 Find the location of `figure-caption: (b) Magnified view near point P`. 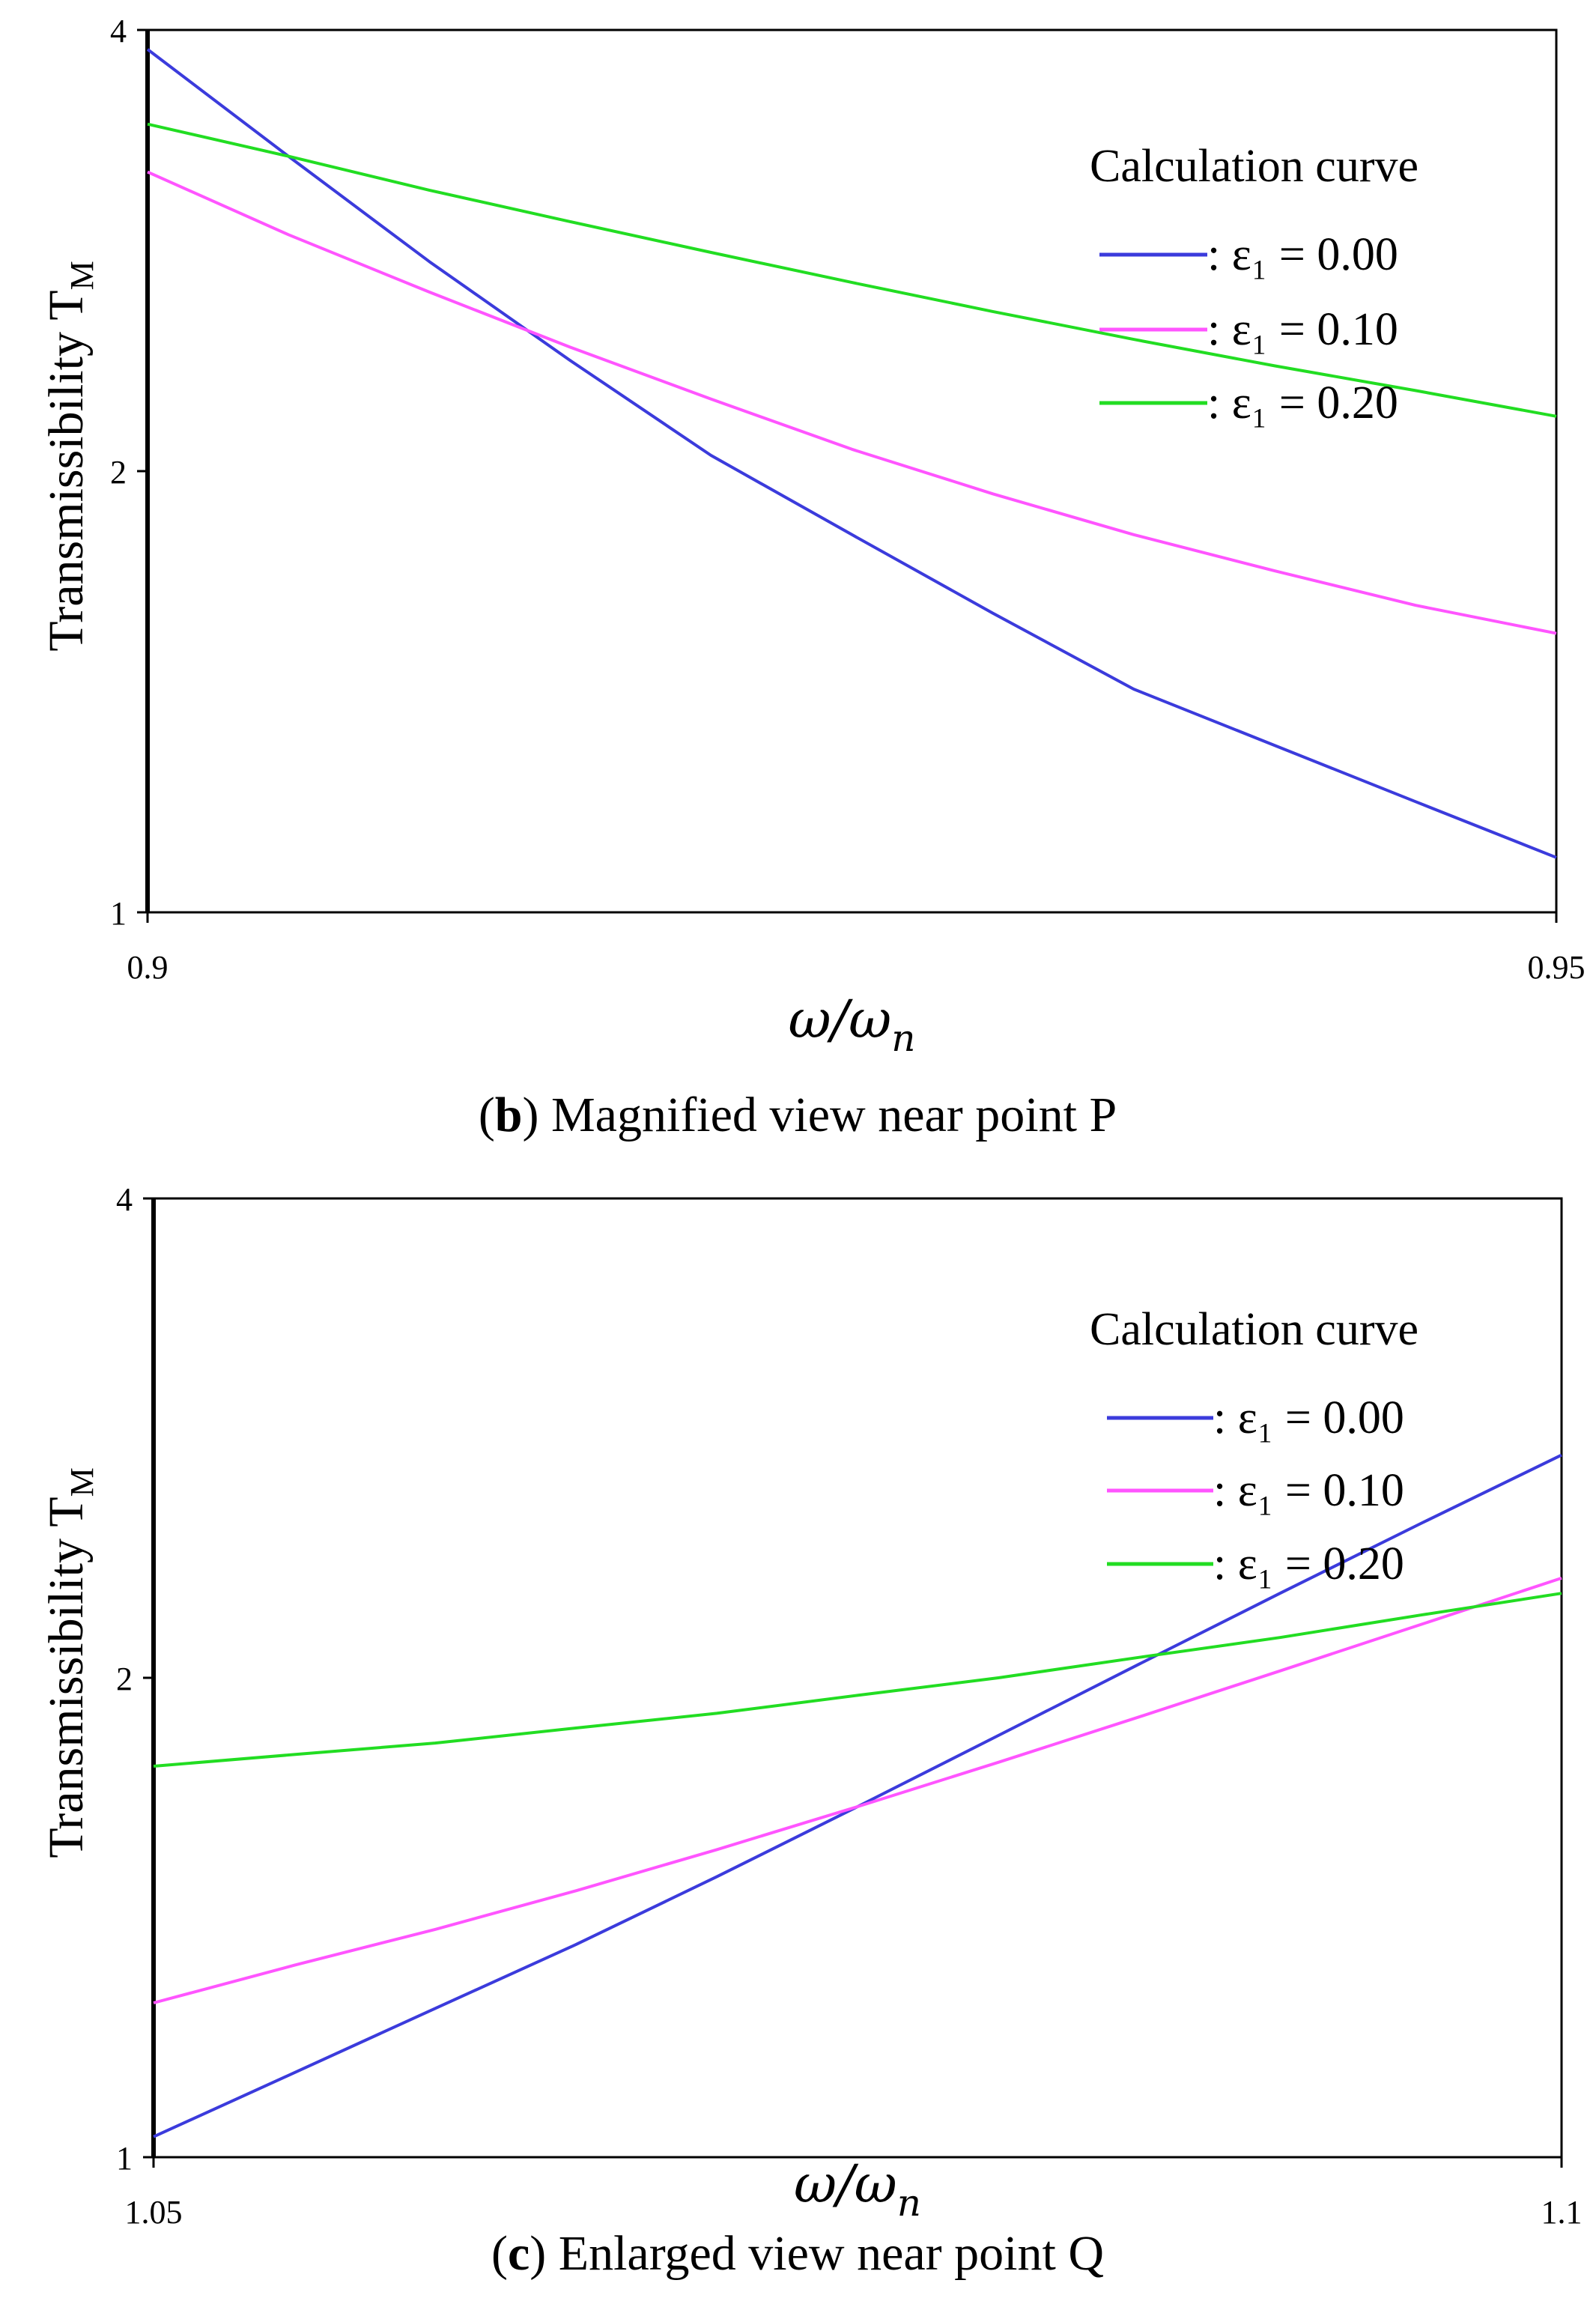

figure-caption: (b) Magnified view near point P is located at coordinates (798, 1115).